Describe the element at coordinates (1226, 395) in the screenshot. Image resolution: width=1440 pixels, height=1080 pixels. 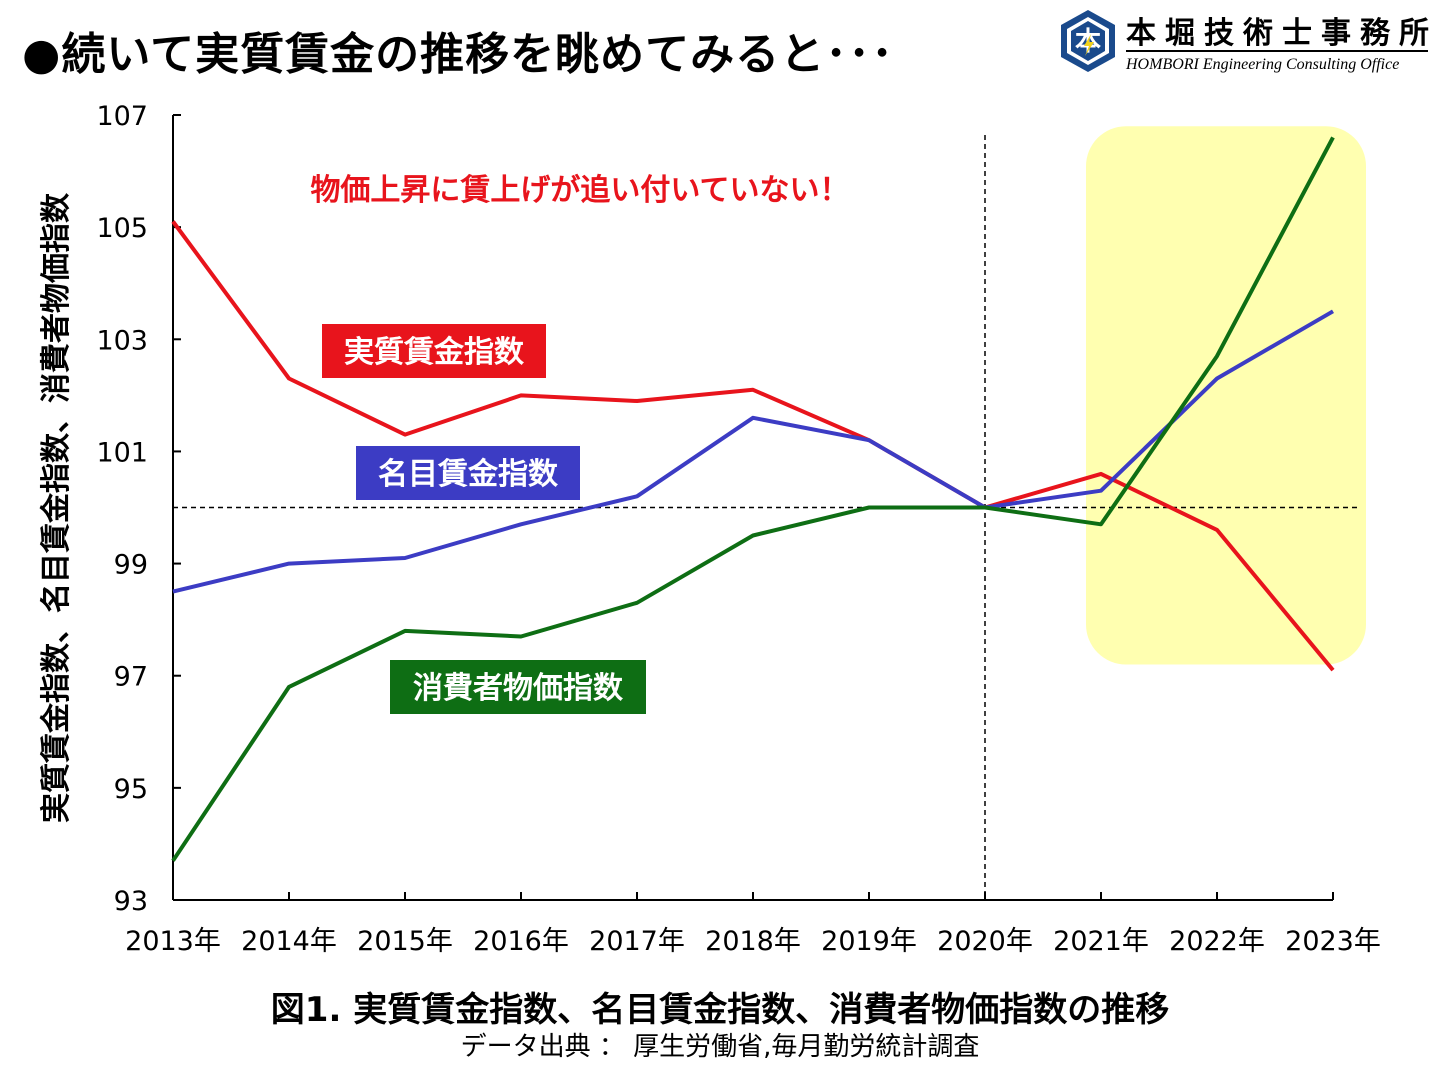
I see `highlight-region` at that location.